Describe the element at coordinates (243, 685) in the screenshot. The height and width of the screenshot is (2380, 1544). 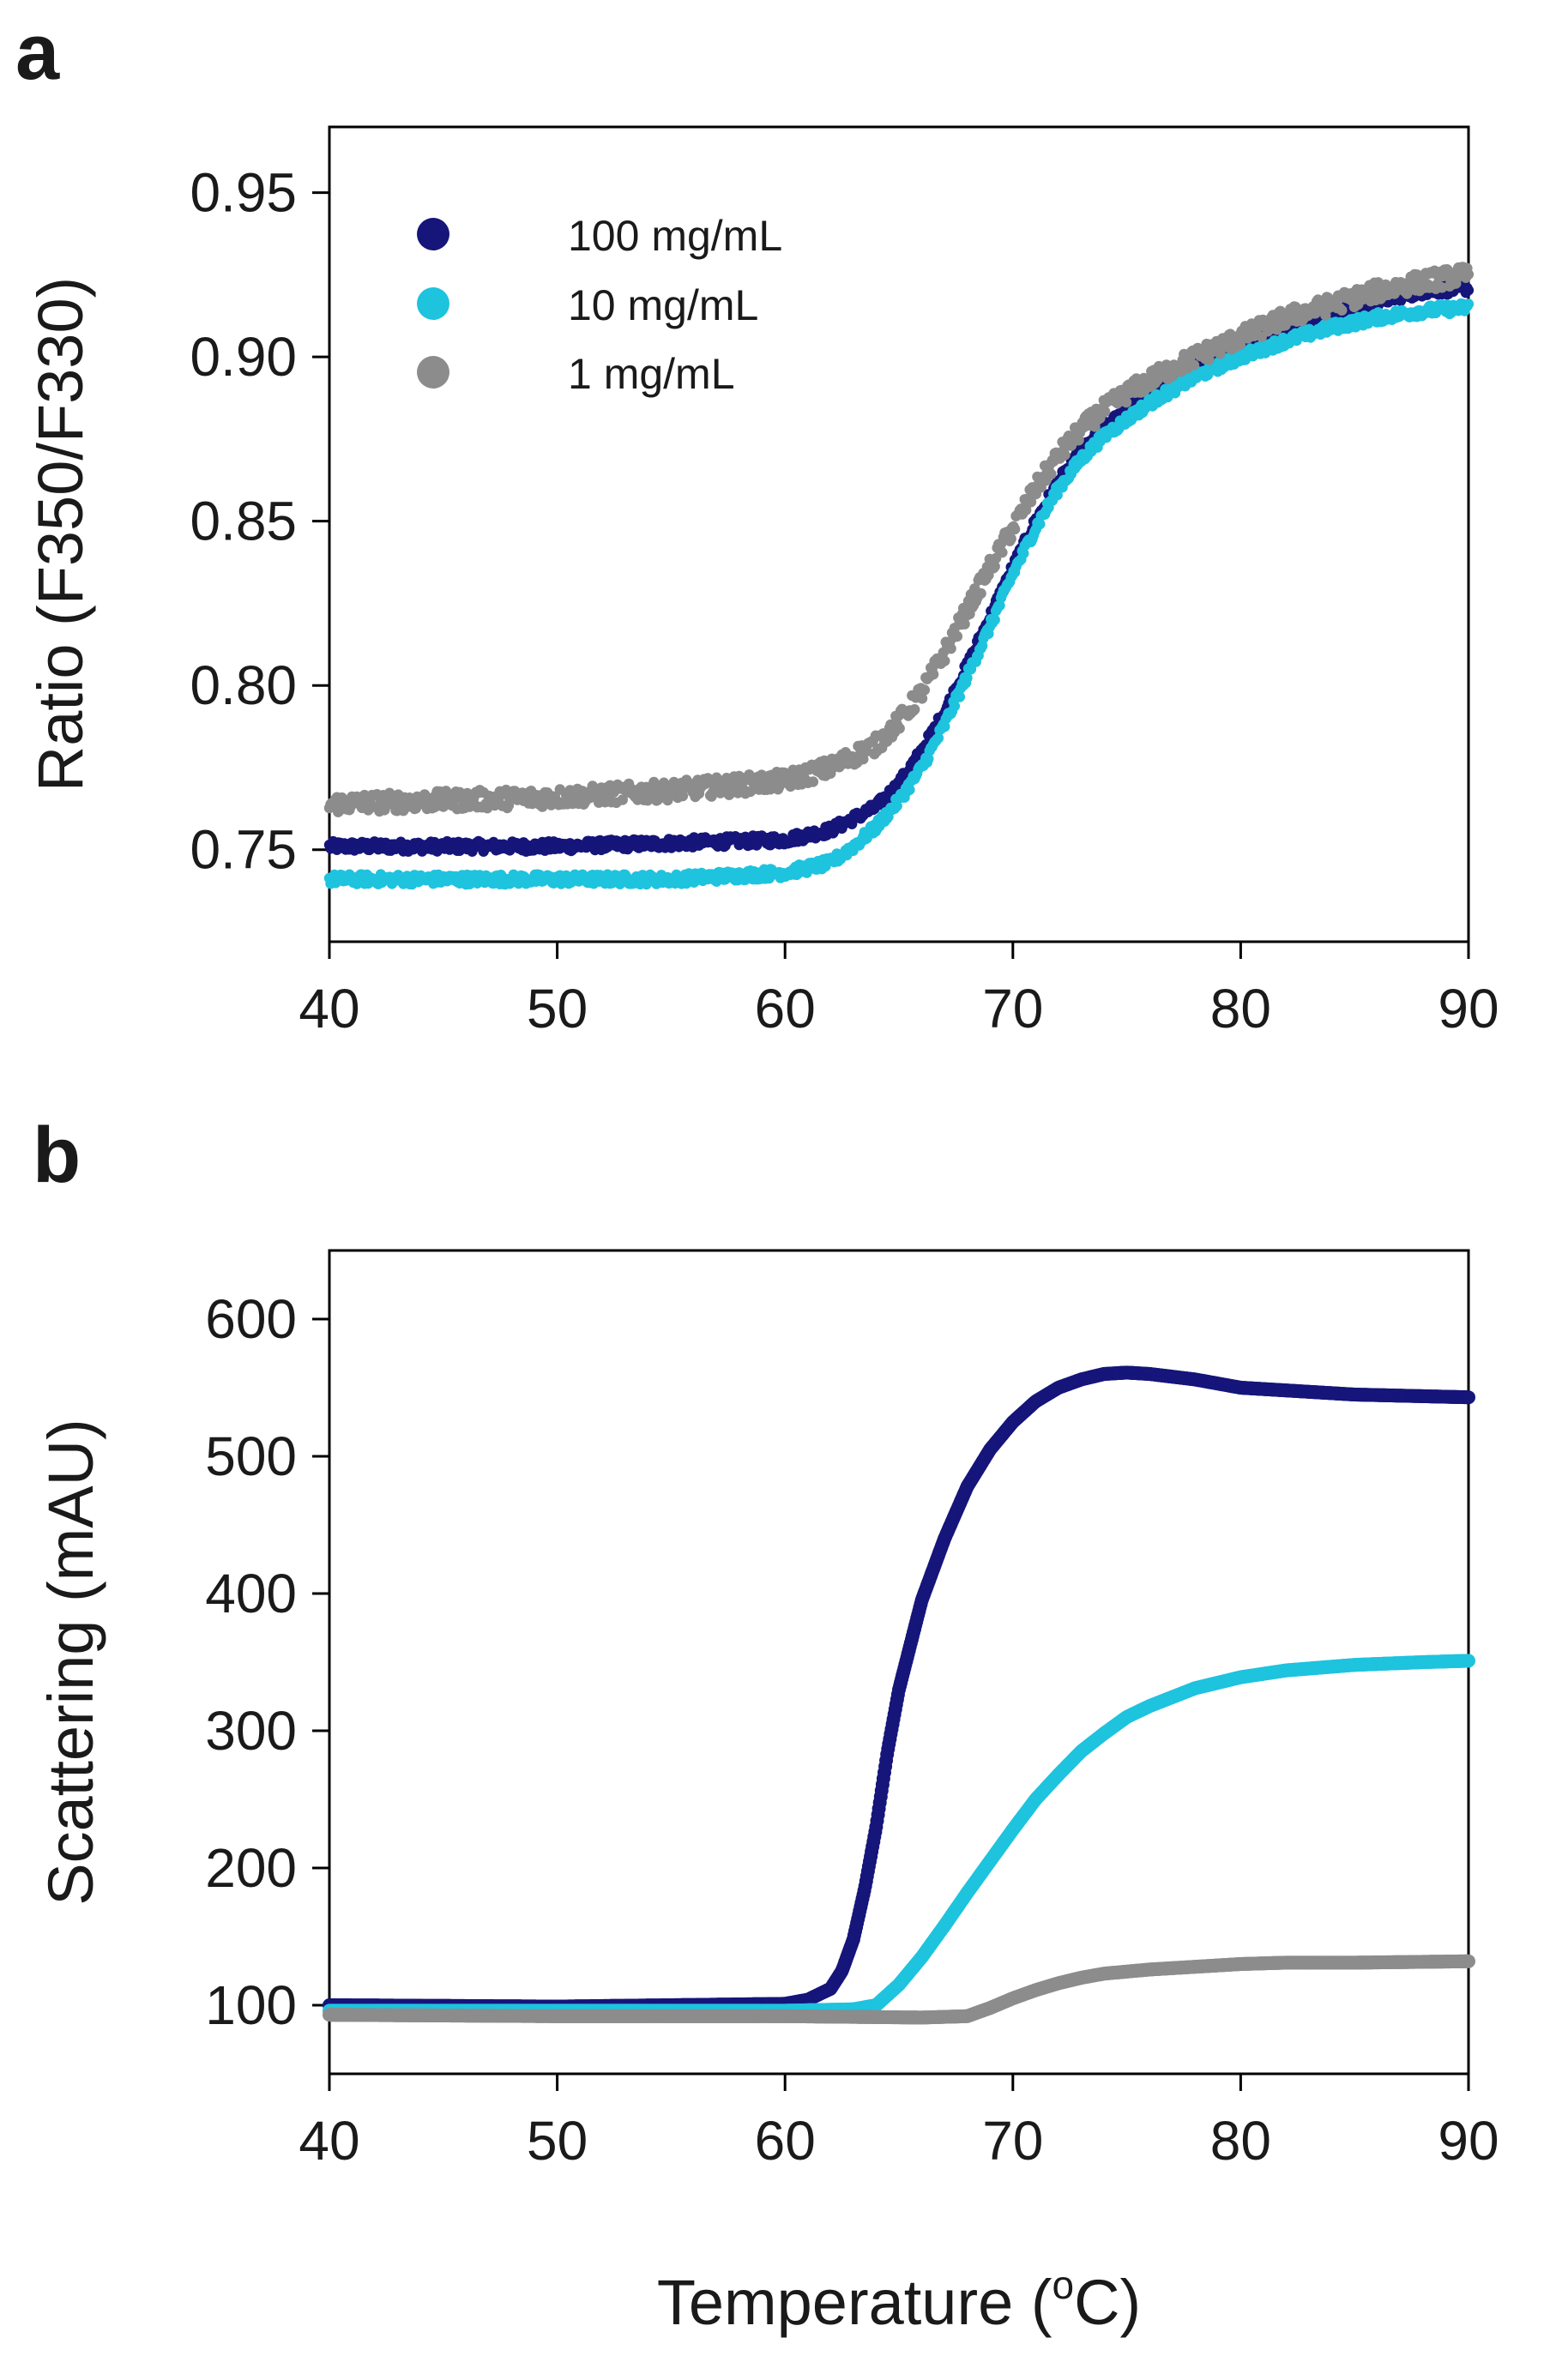
I see `y-tick-label: 0.80` at that location.